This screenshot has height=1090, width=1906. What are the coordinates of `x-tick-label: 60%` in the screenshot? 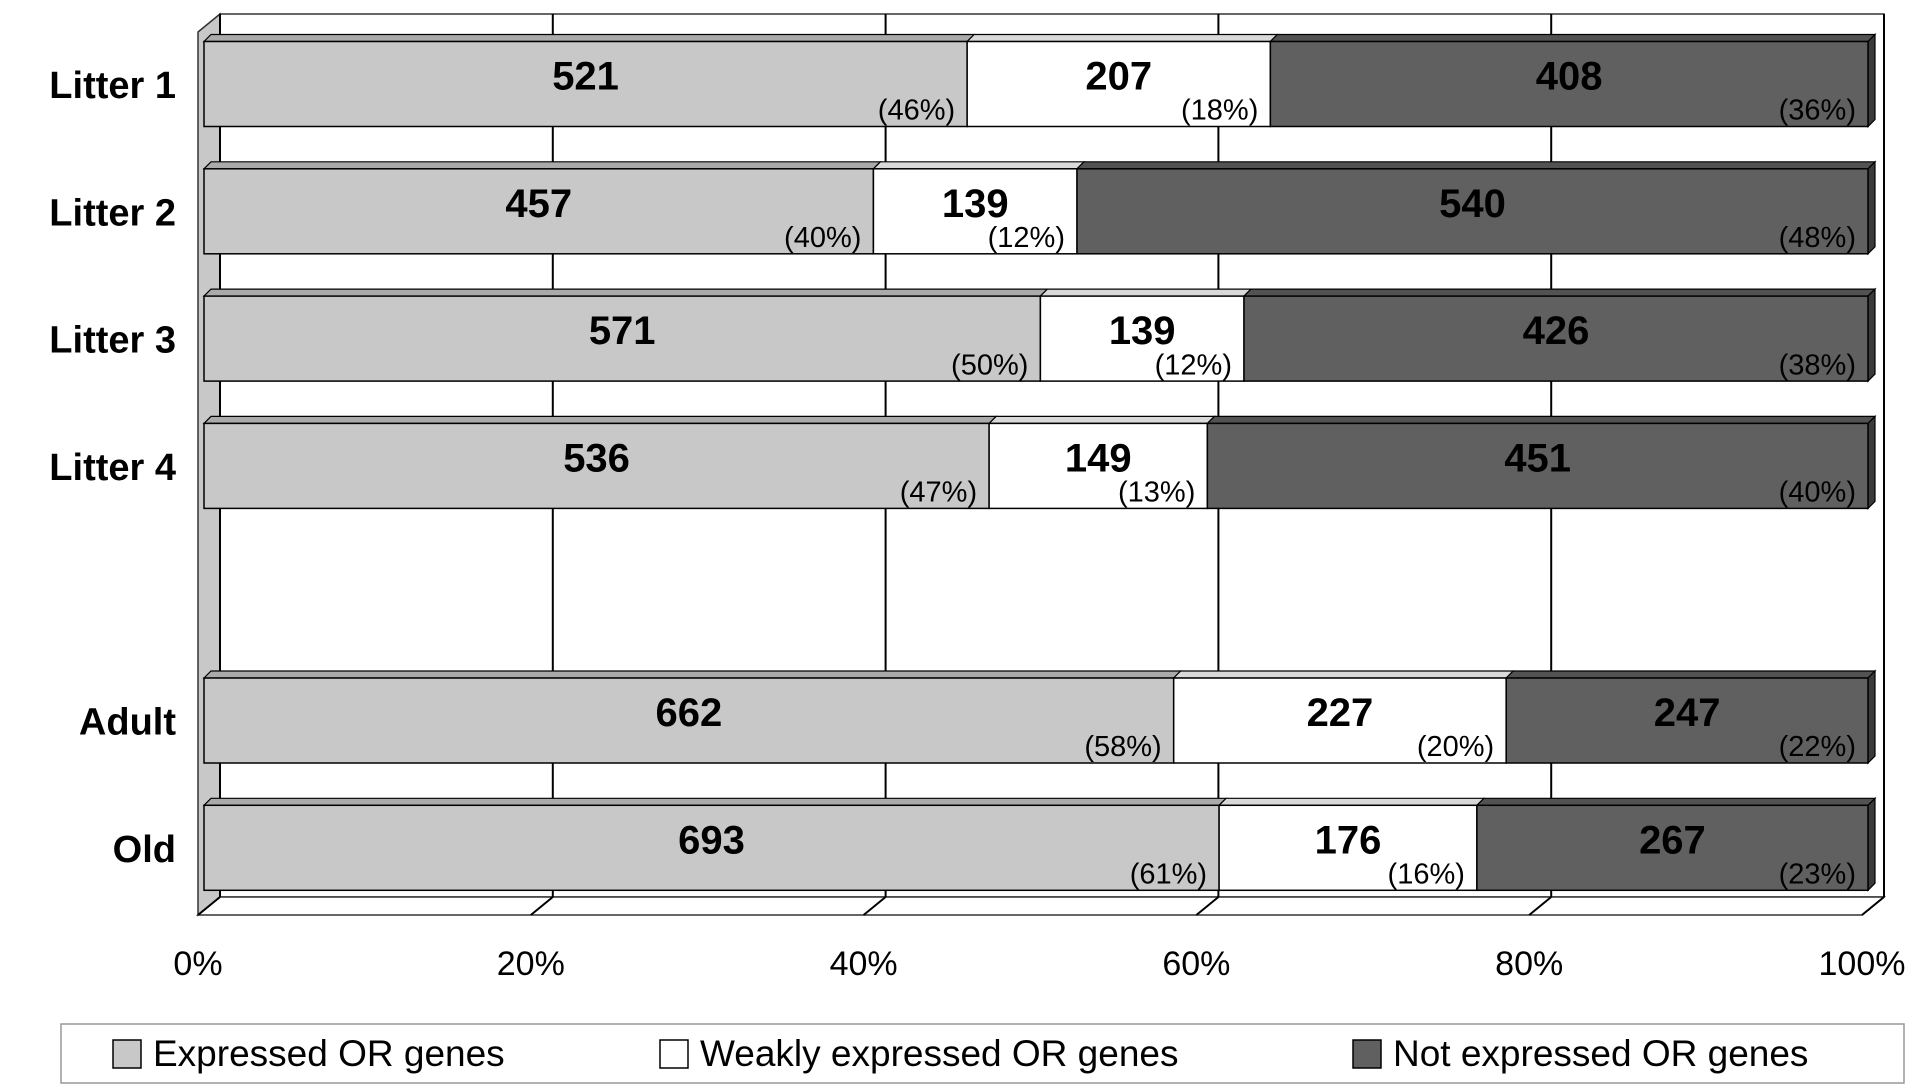 It's located at (1196, 964).